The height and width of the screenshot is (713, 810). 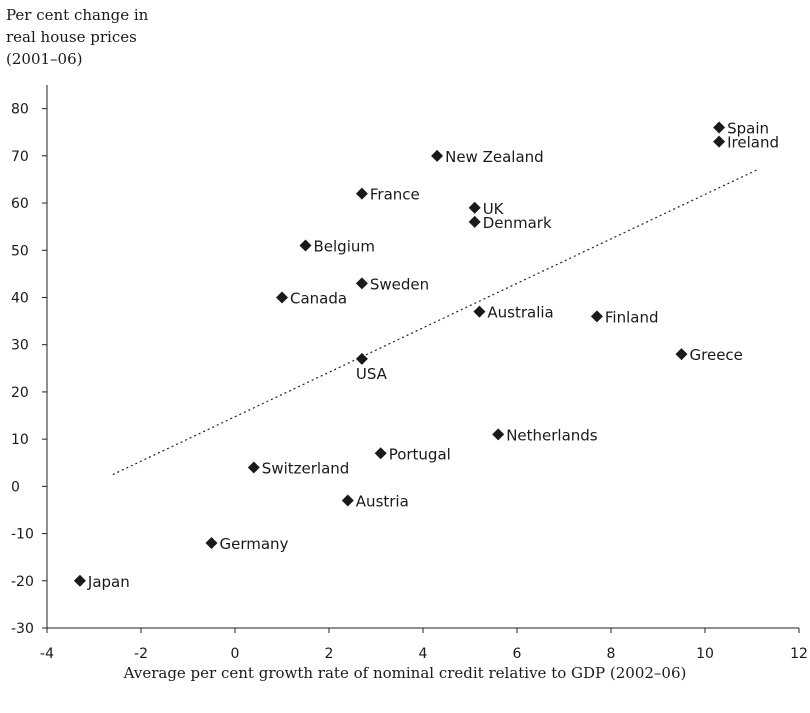 I want to click on data-point-spain, so click(x=719, y=127).